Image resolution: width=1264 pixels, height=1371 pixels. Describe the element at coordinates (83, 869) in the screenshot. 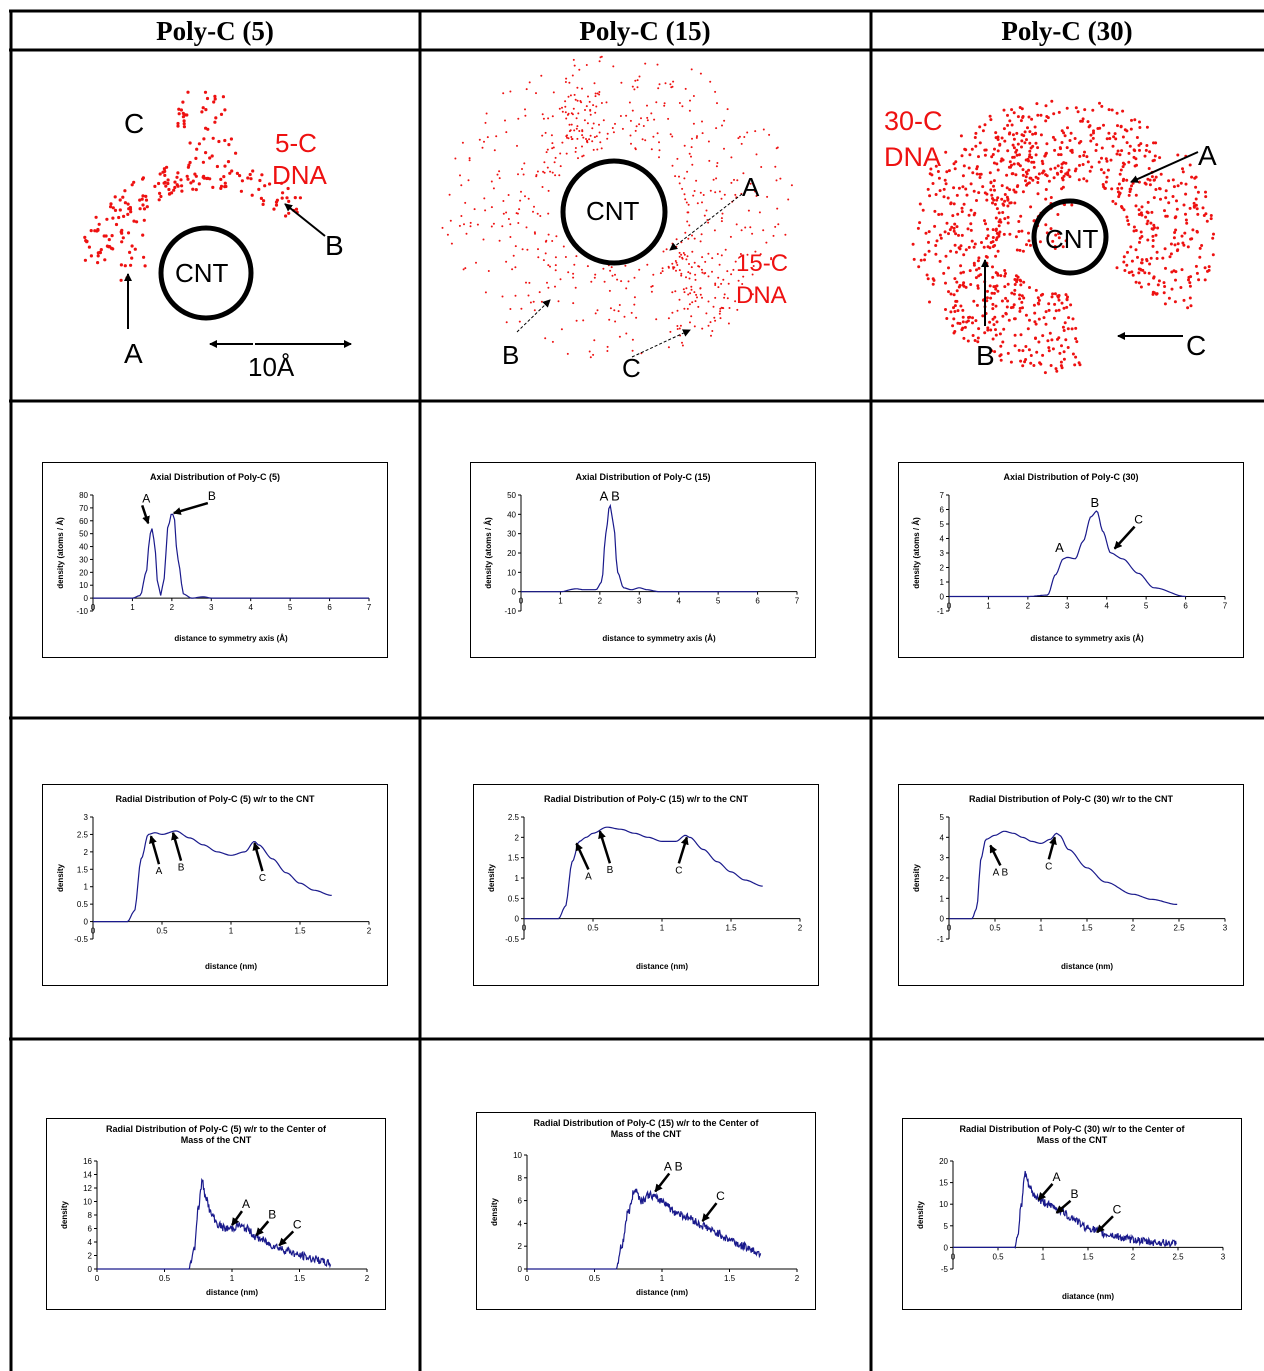

I see `y-tick-label: 1.5` at that location.